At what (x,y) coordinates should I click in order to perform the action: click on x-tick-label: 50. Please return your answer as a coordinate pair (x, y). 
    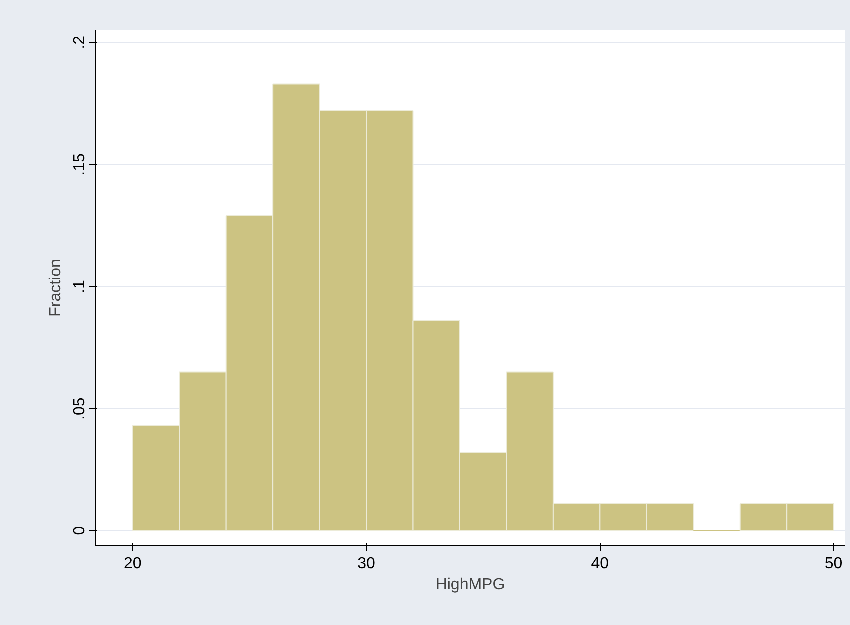
    Looking at the image, I should click on (833, 564).